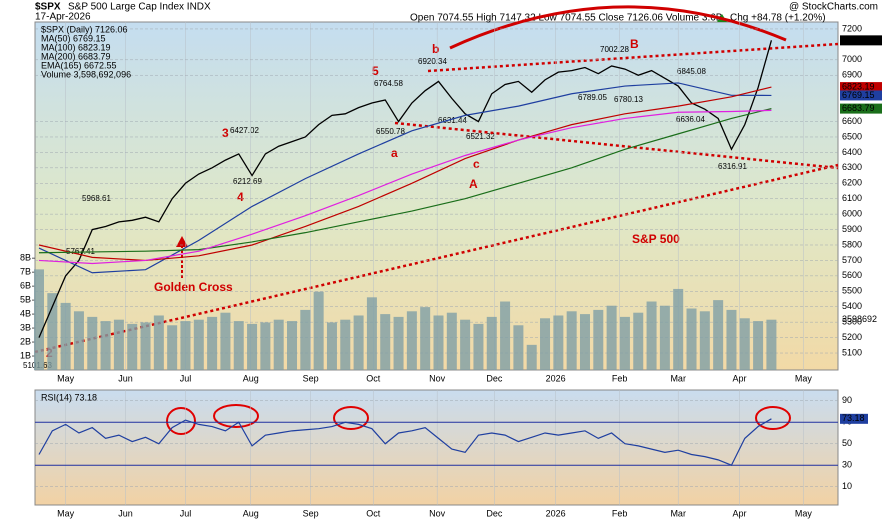 The image size is (884, 524). What do you see at coordinates (690, 119) in the screenshot?
I see `price-label: 6636.04` at bounding box center [690, 119].